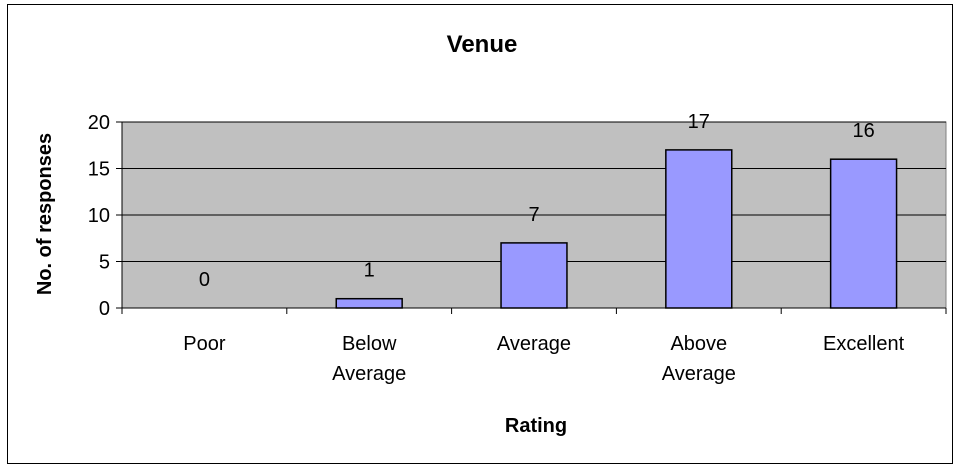 This screenshot has width=962, height=470. I want to click on x-axis-title: Rating, so click(536, 426).